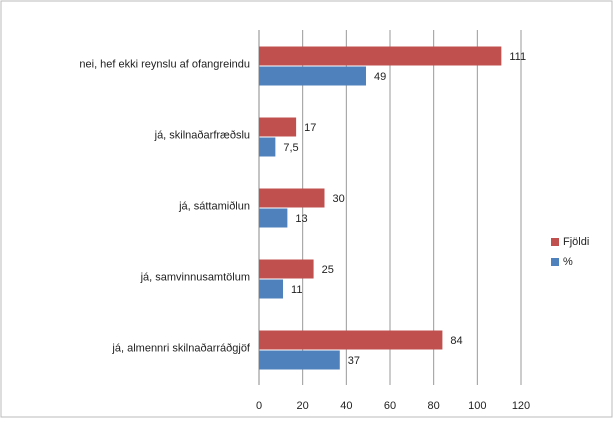  What do you see at coordinates (328, 270) in the screenshot?
I see `data-label: 25` at bounding box center [328, 270].